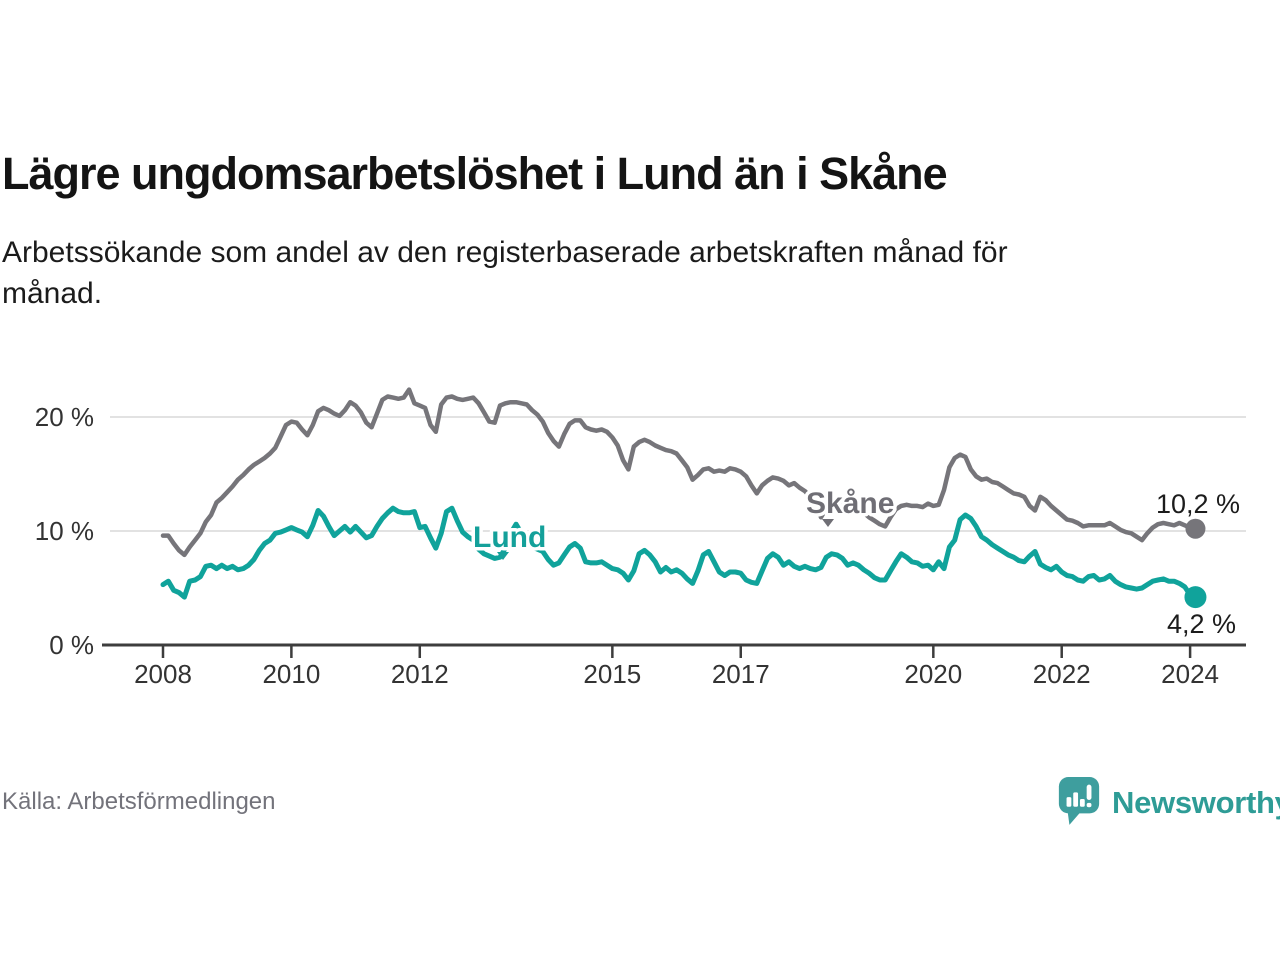  Describe the element at coordinates (1074, 817) in the screenshot. I see `logo-bubble-tail` at that location.